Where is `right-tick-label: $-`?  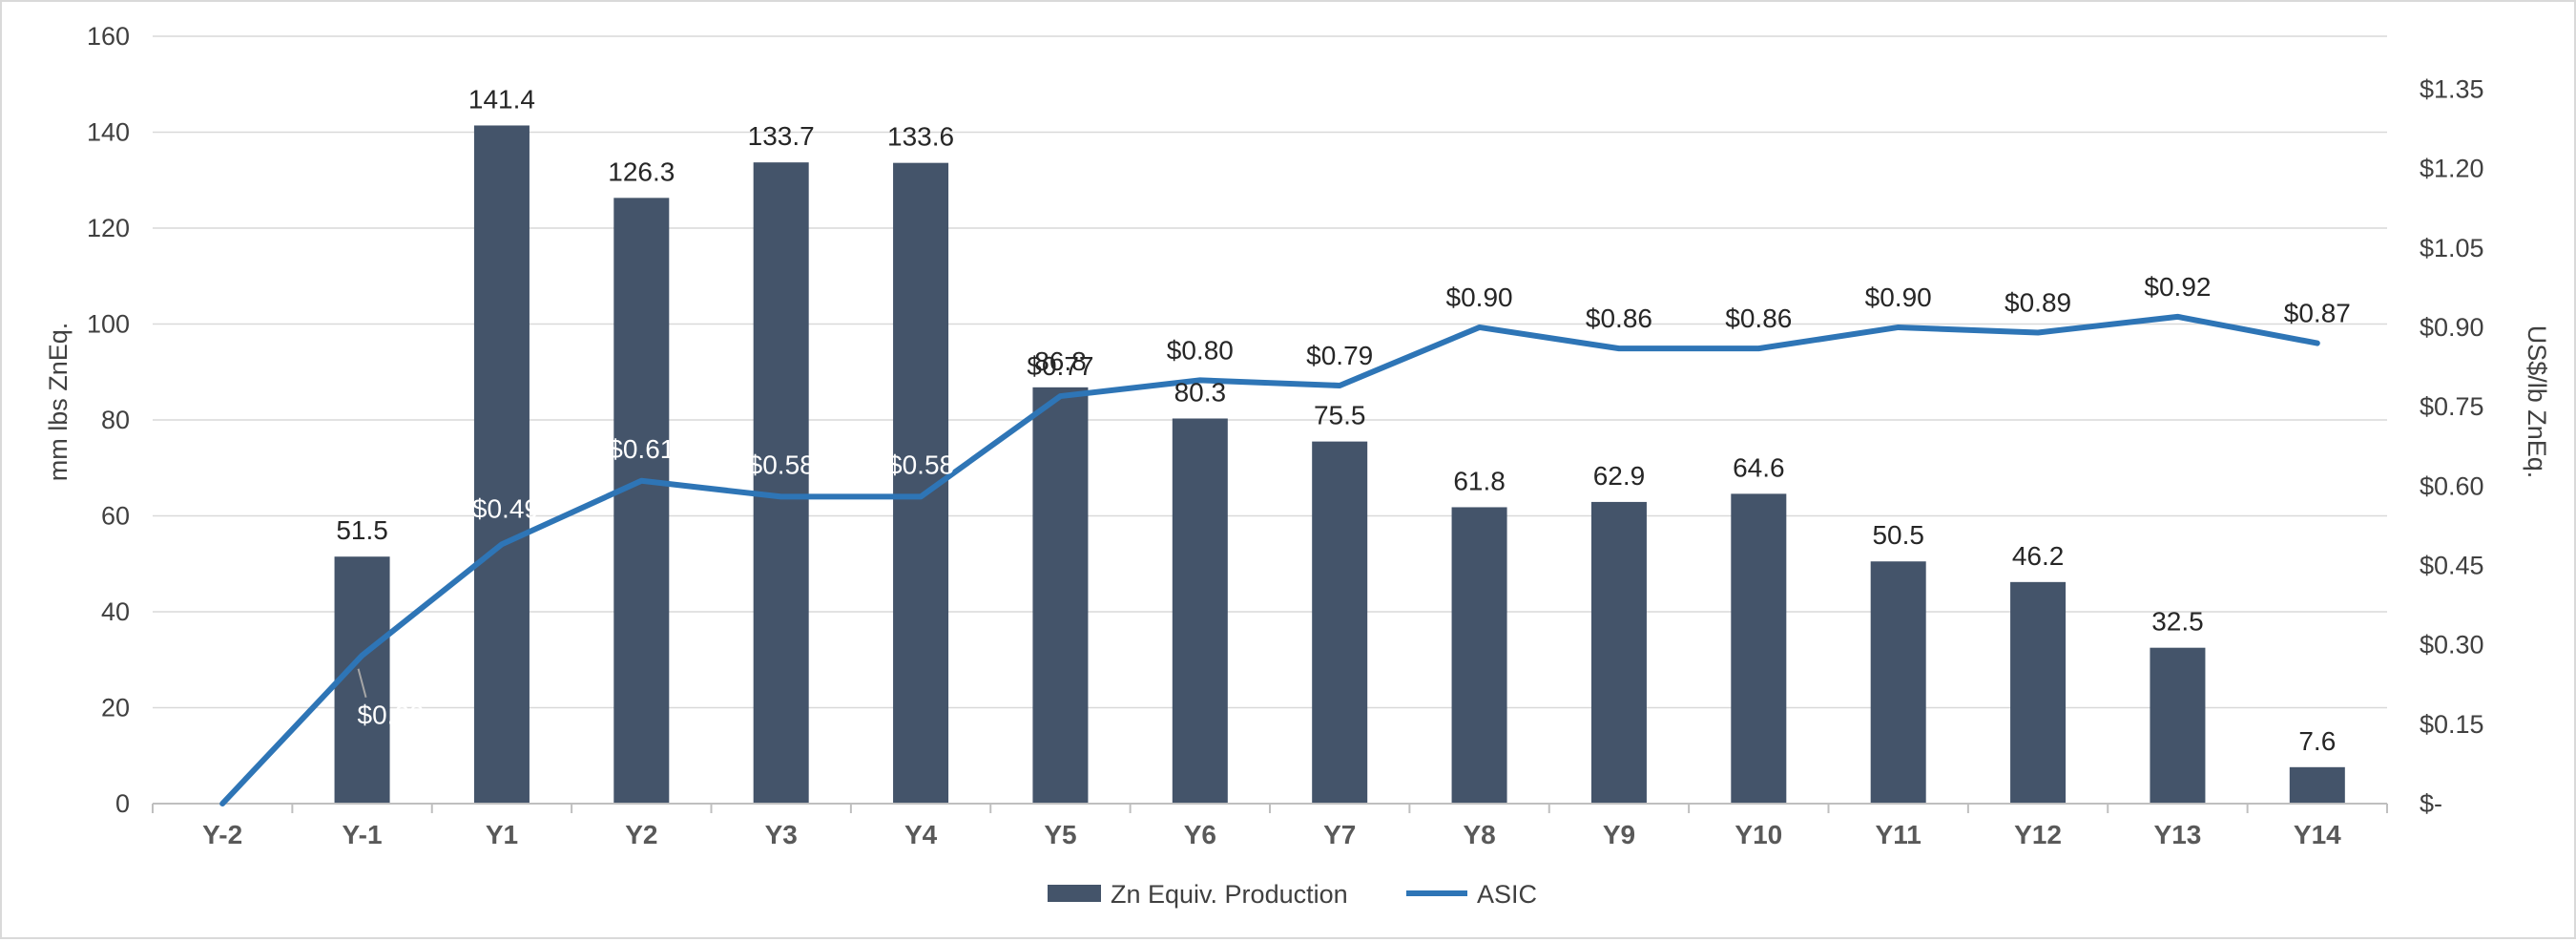 right-tick-label: $- is located at coordinates (2431, 804).